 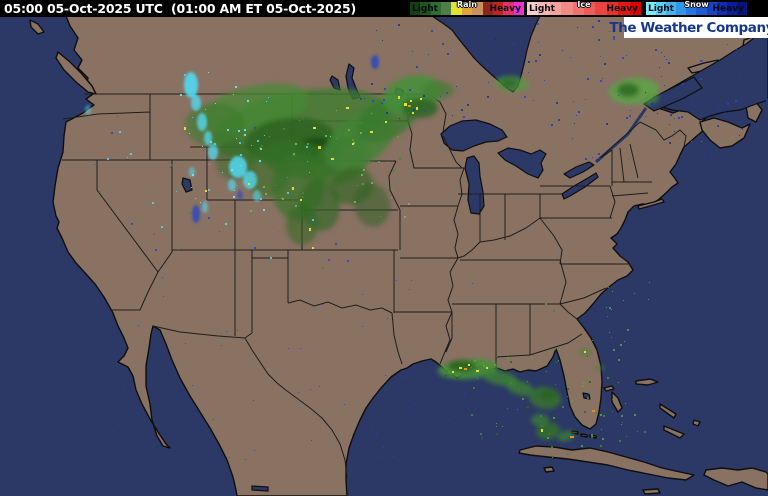 What do you see at coordinates (651, 491) in the screenshot?
I see `jamaica` at bounding box center [651, 491].